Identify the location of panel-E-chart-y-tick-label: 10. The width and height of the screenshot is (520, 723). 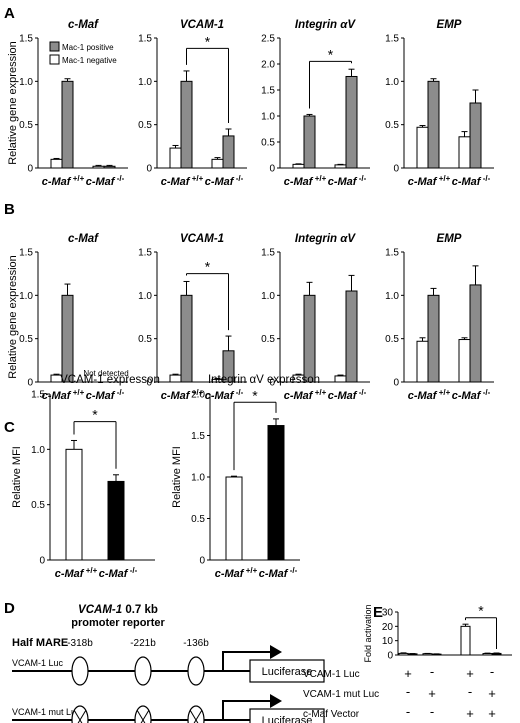
(388, 641).